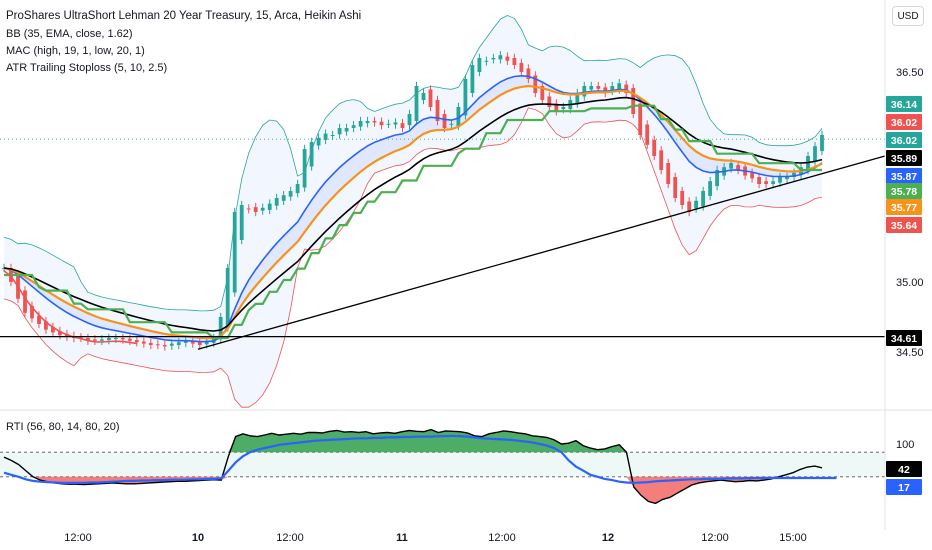  I want to click on rti-signal-line, so click(420, 459).